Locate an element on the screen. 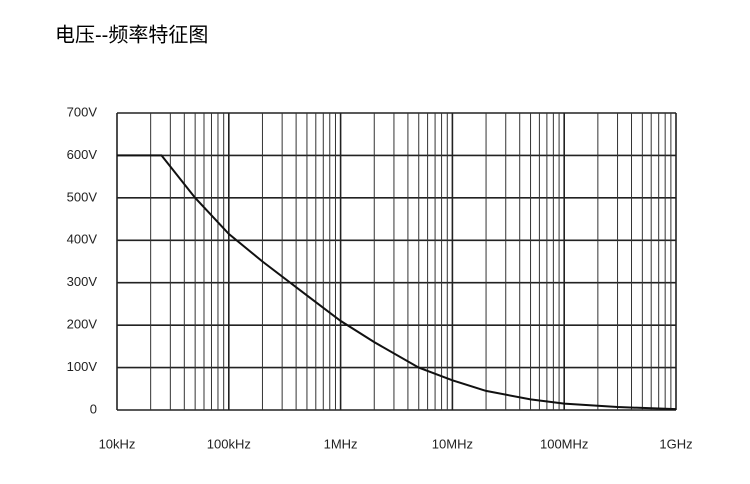 This screenshot has width=750, height=484. y-tick-label: 200V is located at coordinates (82, 324).